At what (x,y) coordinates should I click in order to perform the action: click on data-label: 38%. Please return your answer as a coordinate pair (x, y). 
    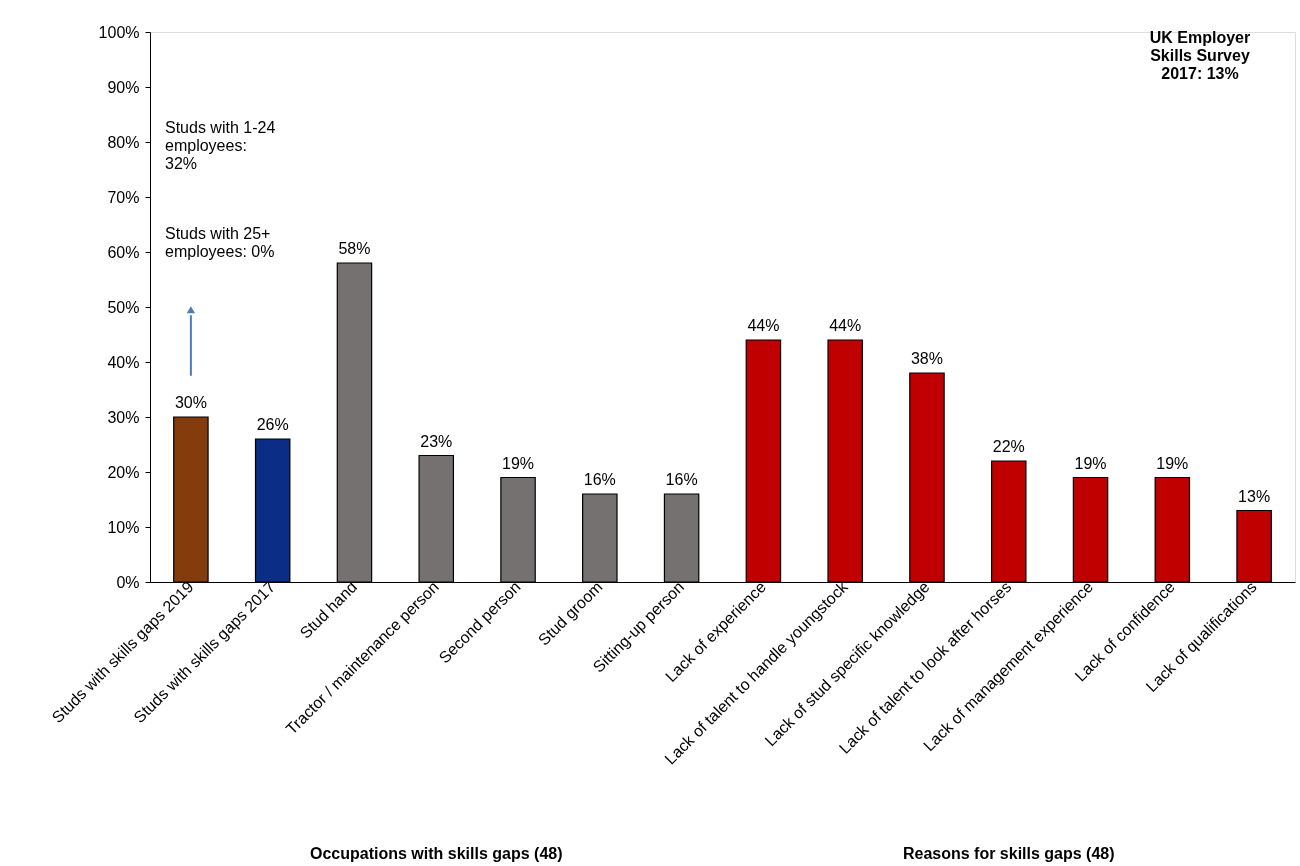
    Looking at the image, I should click on (926, 358).